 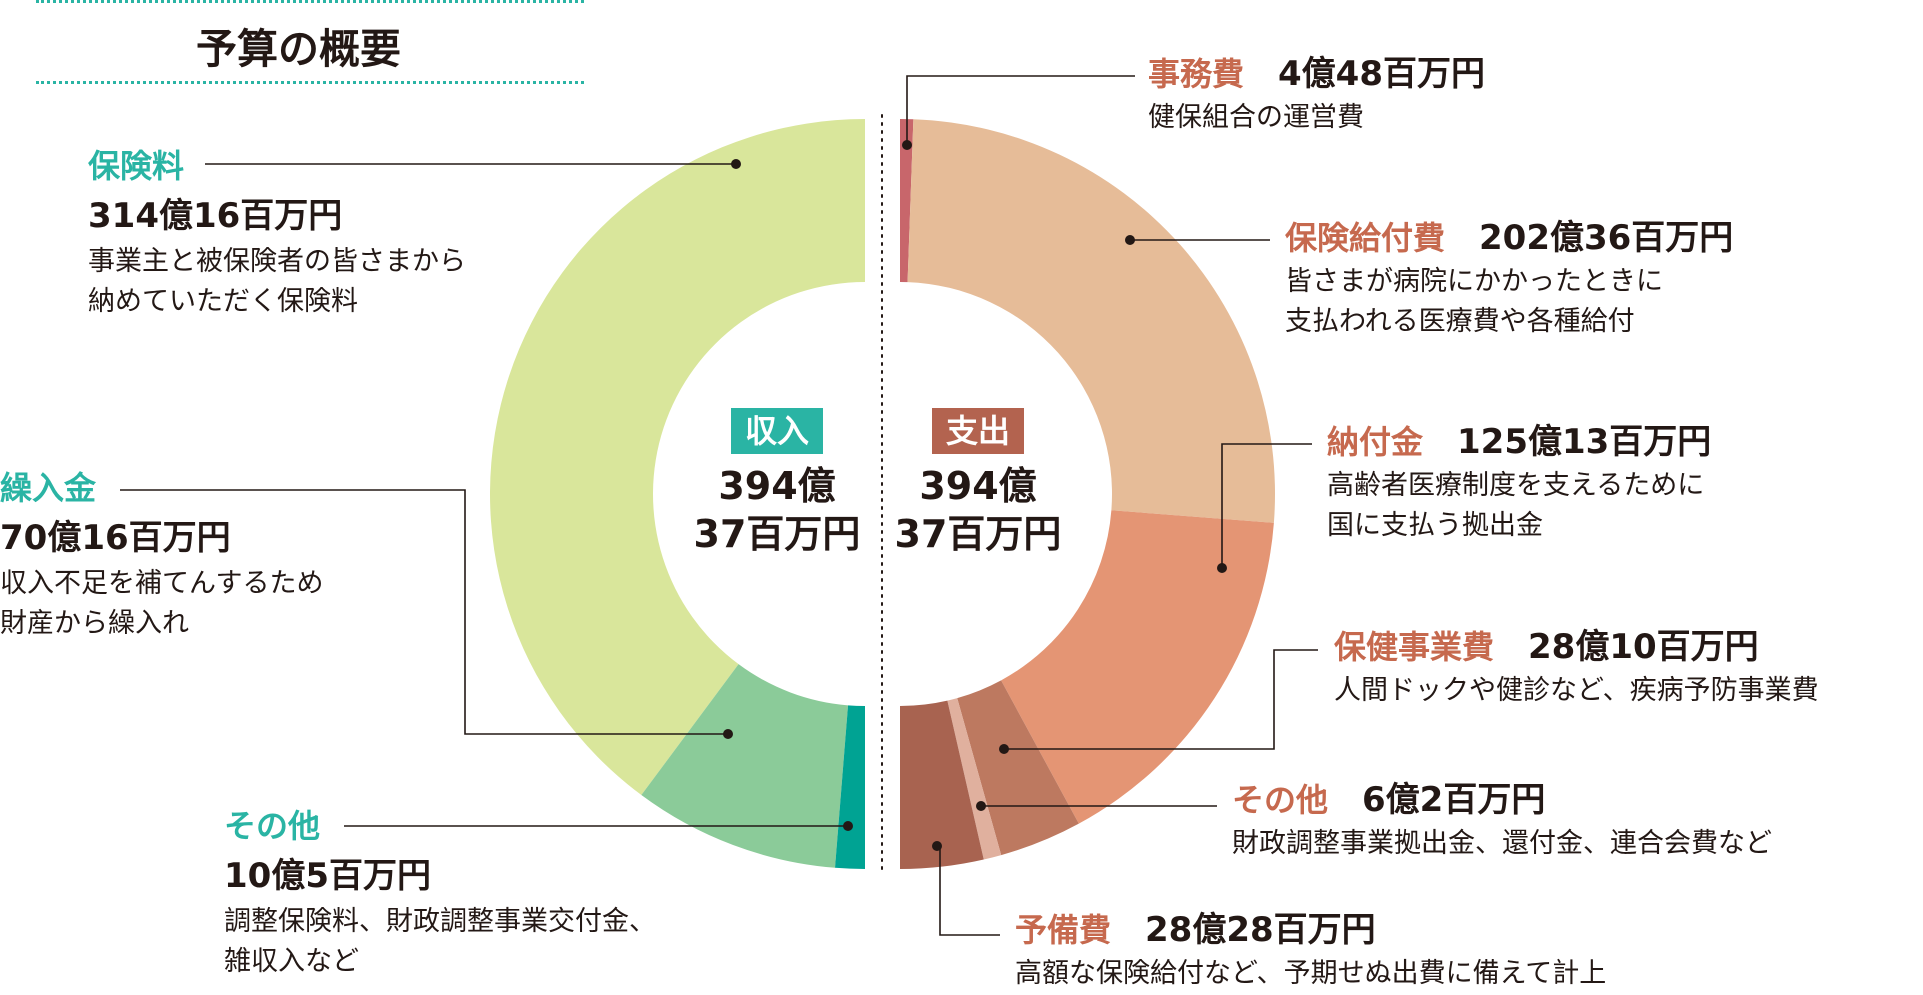 I want to click on expense-amount: 125億13百万円, so click(x=1584, y=442).